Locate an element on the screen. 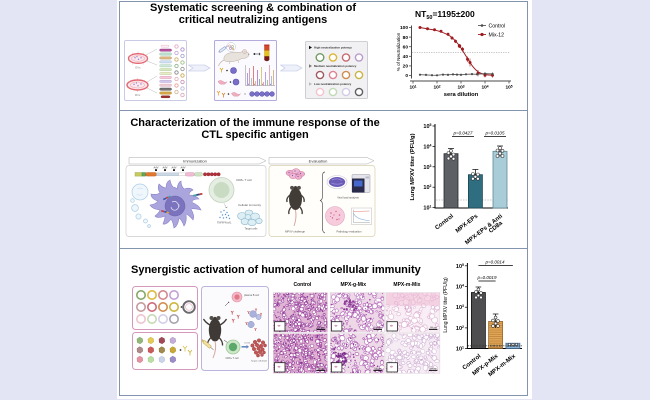 This screenshot has width=650, height=400. svg-text: 40 is located at coordinates (406, 57).